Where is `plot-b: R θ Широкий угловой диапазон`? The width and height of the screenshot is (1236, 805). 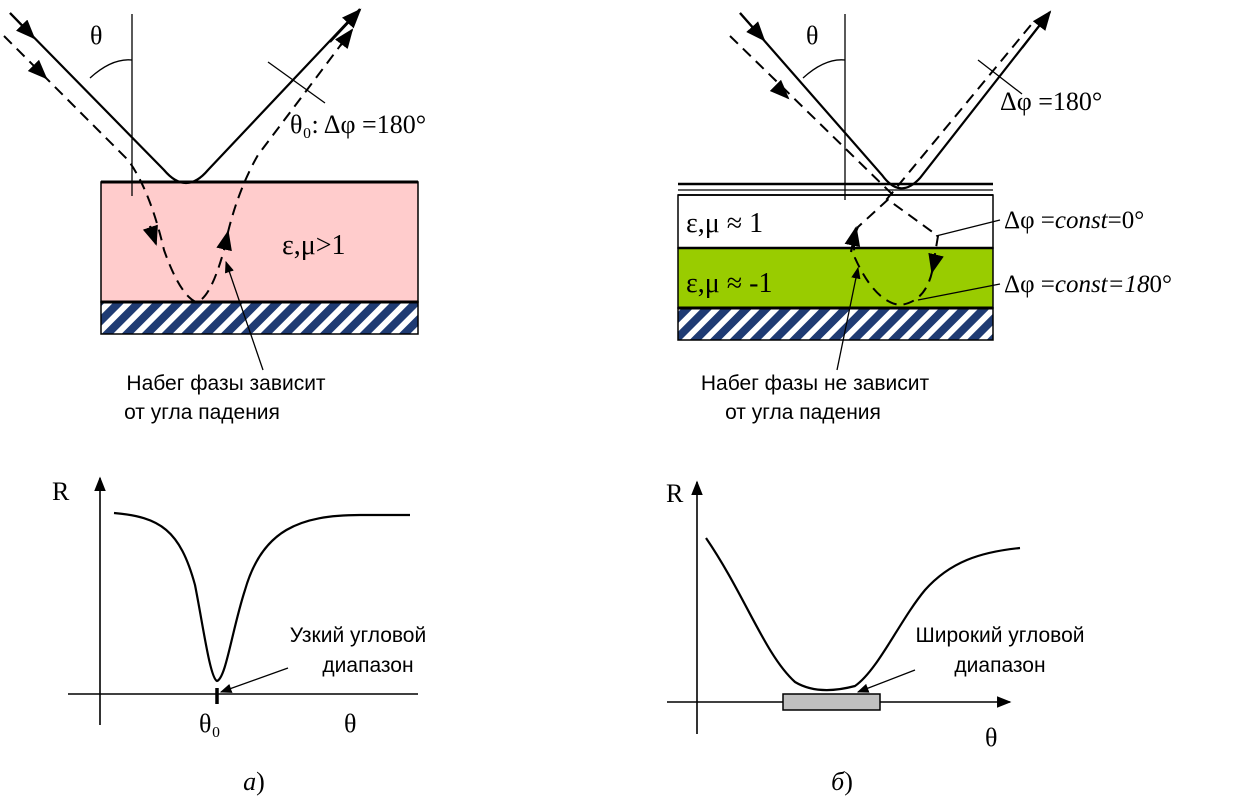 plot-b: R θ Широкий угловой диапазон is located at coordinates (875, 615).